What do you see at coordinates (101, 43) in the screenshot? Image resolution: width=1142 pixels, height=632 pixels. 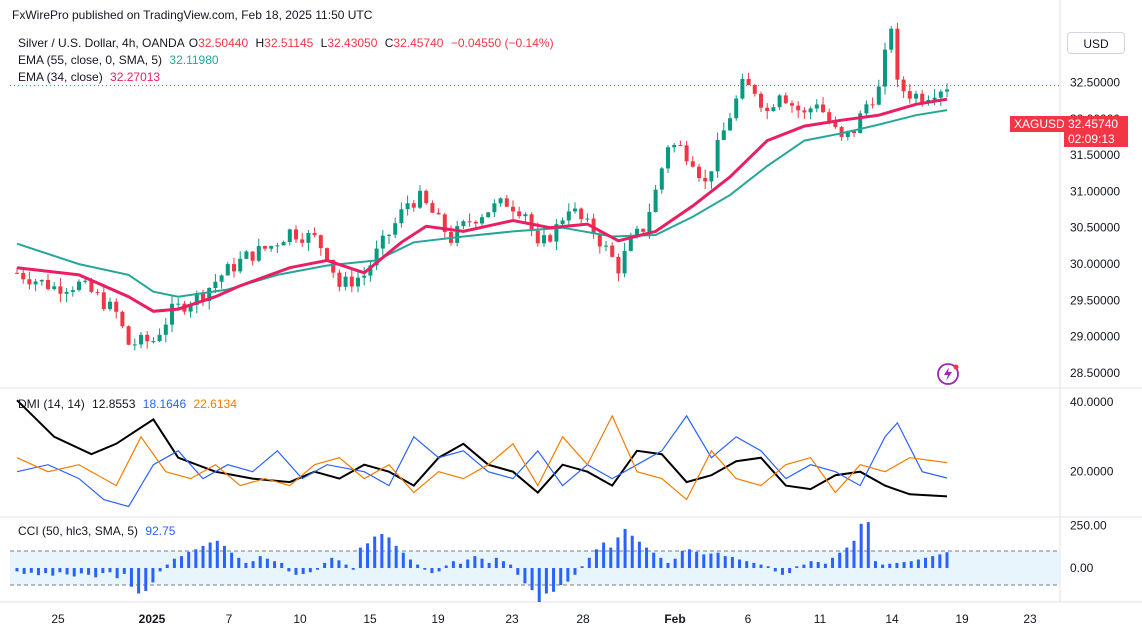 I see `symbol-title: Silver / U.S. Dollar, 4h, OANDA` at bounding box center [101, 43].